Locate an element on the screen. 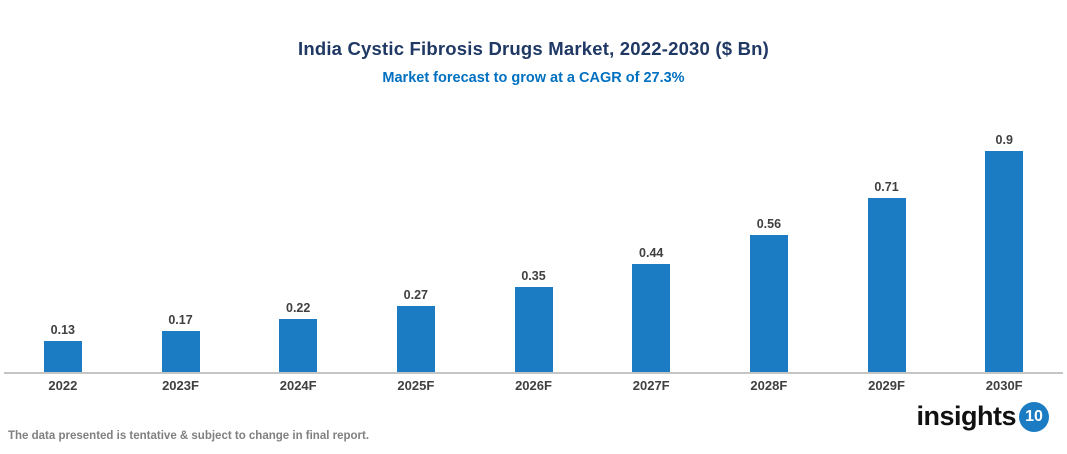  bar-value-label: 0.44 is located at coordinates (651, 253).